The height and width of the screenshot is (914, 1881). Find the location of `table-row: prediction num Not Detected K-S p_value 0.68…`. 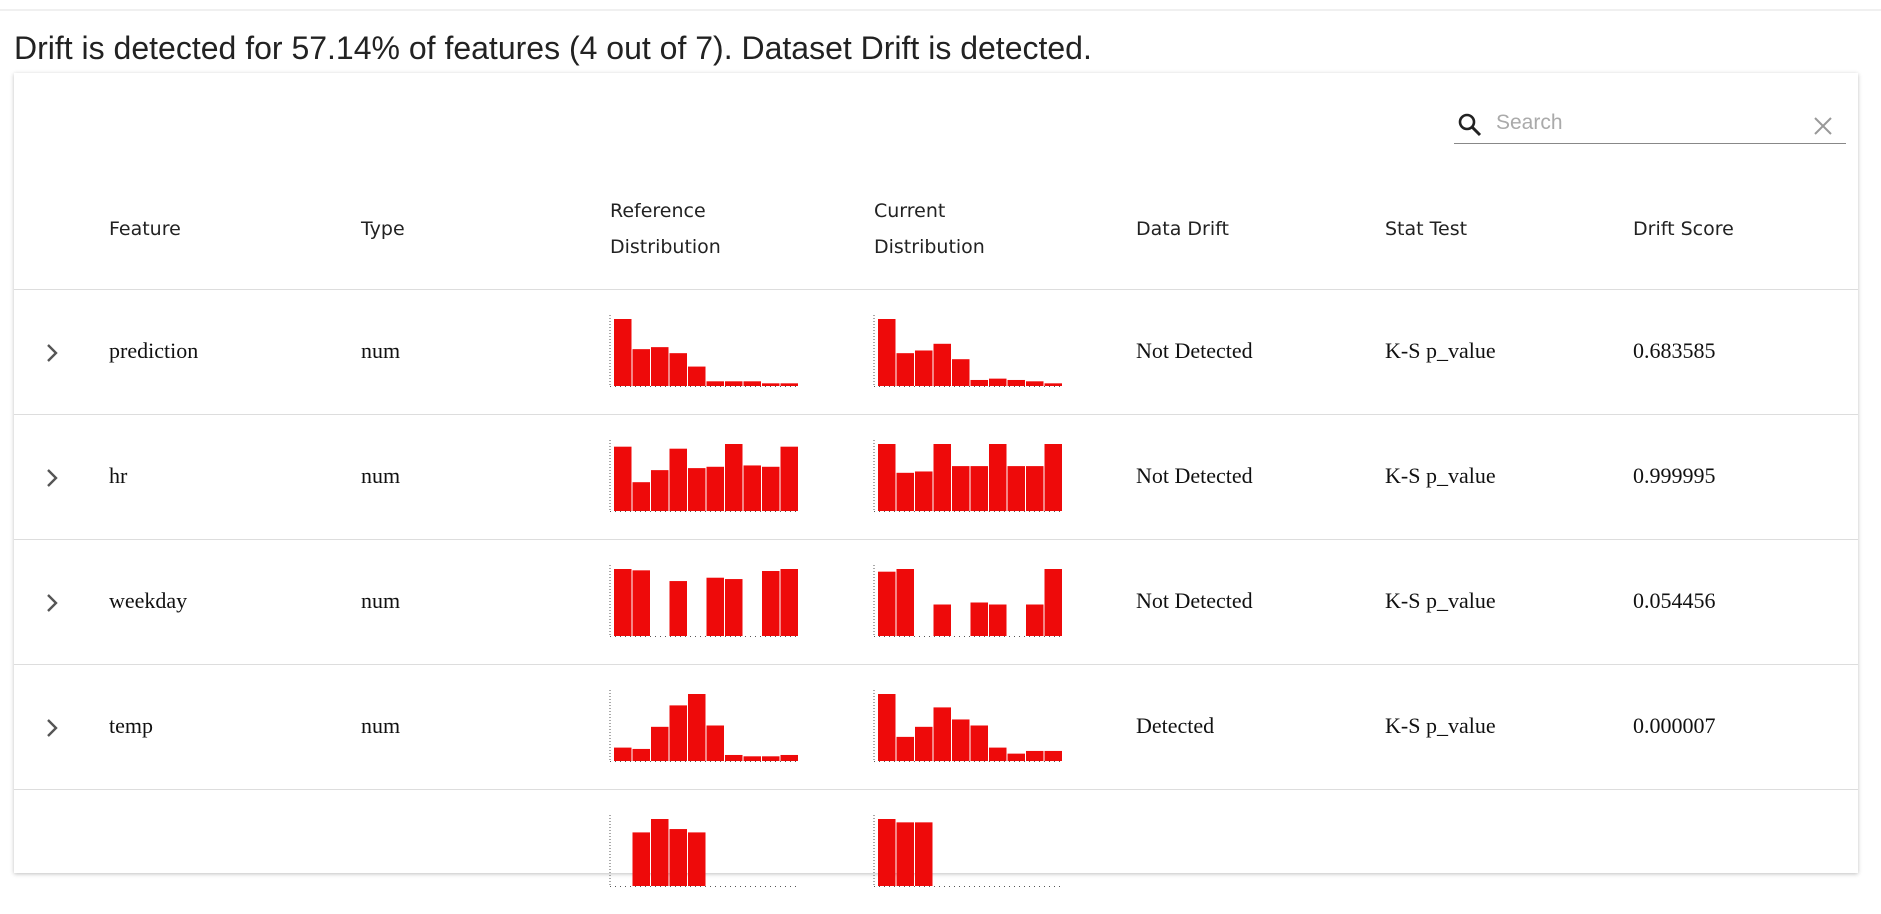

table-row: prediction num Not Detected K-S p_value 0.68… is located at coordinates (936, 351).